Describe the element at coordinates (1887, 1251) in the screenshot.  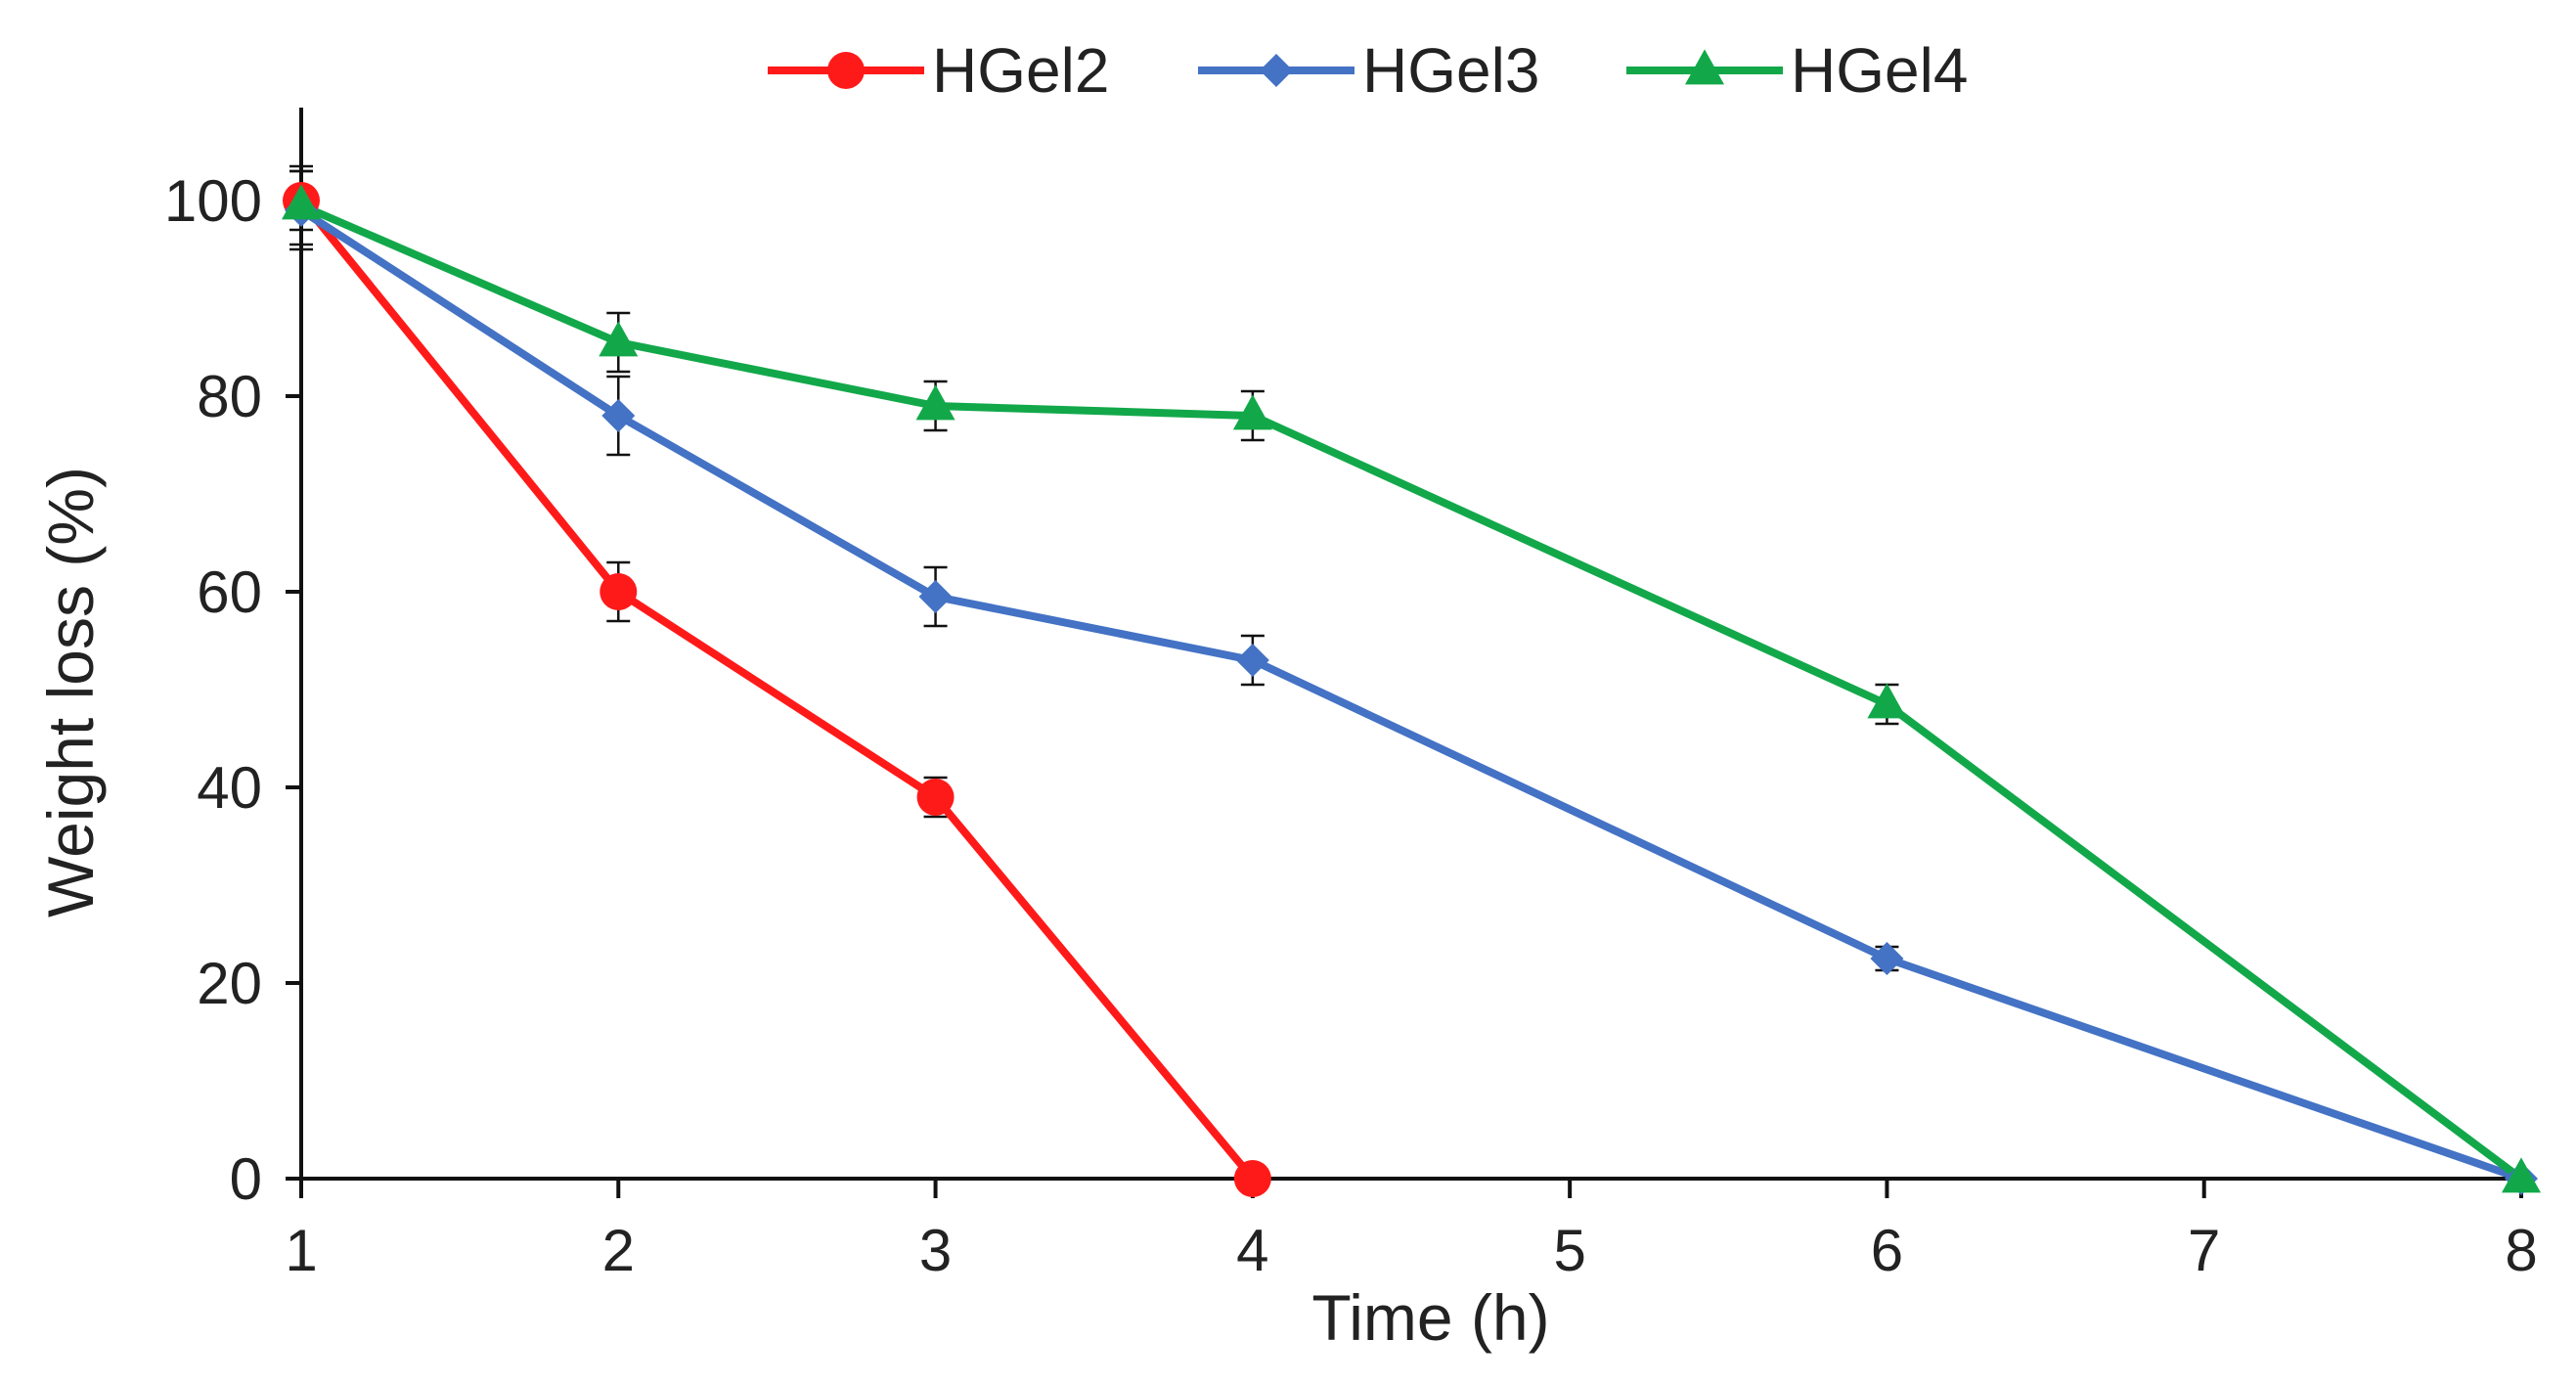
I see `x-tick-label: 6` at that location.